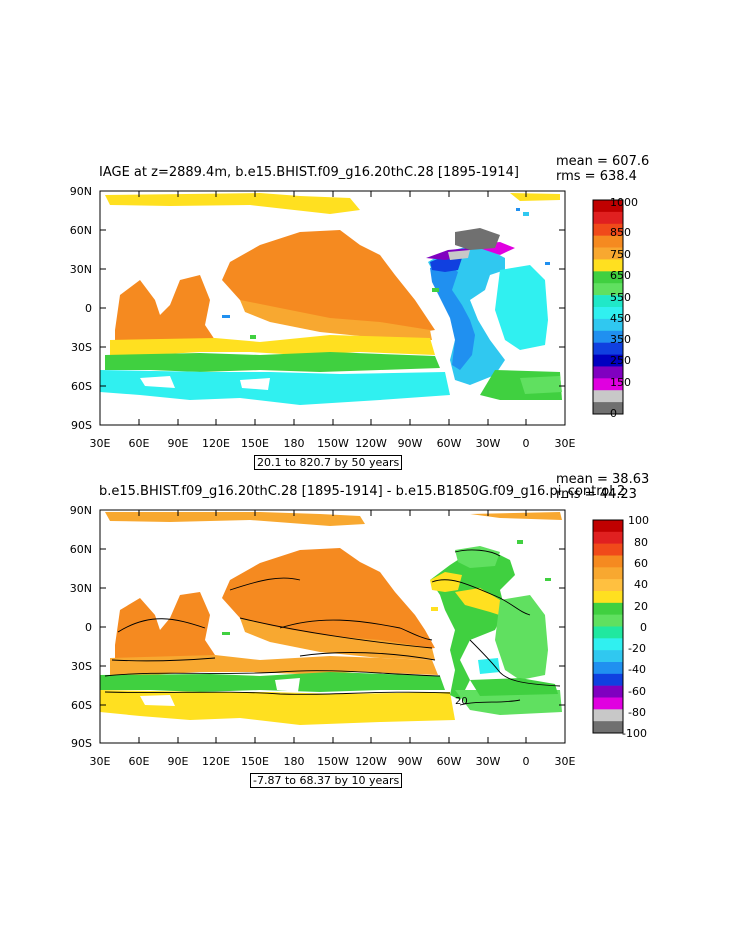 This screenshot has height=945, width=733. Describe the element at coordinates (603, 161) in the screenshot. I see `panel-top-mean: mean = 607.6` at that location.